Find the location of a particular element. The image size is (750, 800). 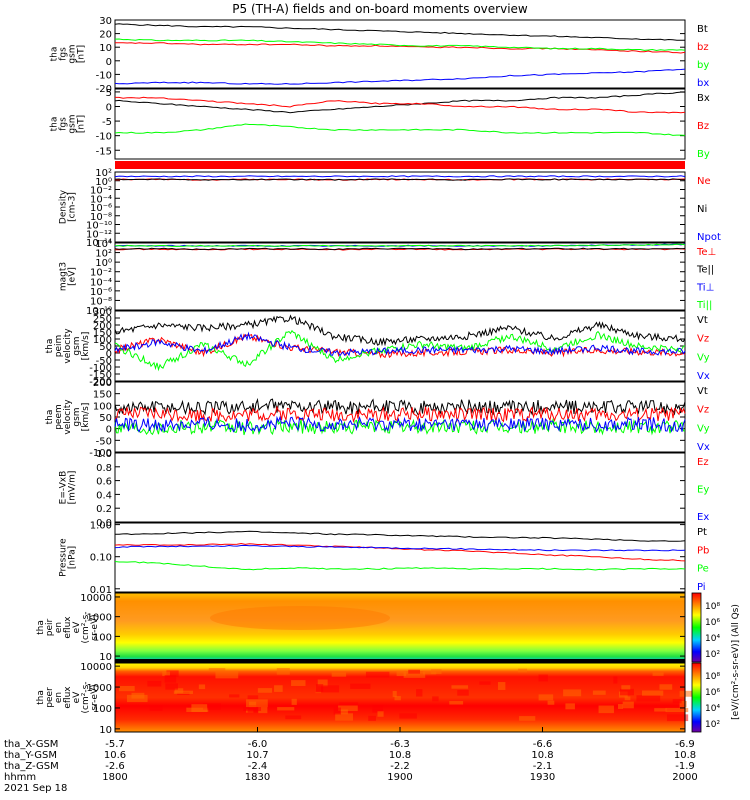

colorbar-tick-label: 10⁴ is located at coordinates (712, 709).